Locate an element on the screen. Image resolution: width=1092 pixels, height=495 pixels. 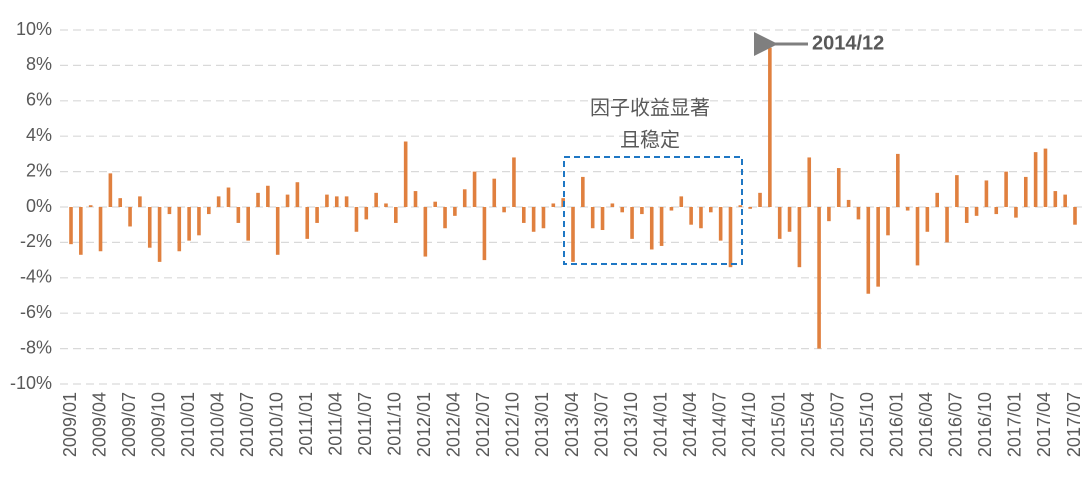
x-tick-label: 2016/10 is located at coordinates (985, 424).